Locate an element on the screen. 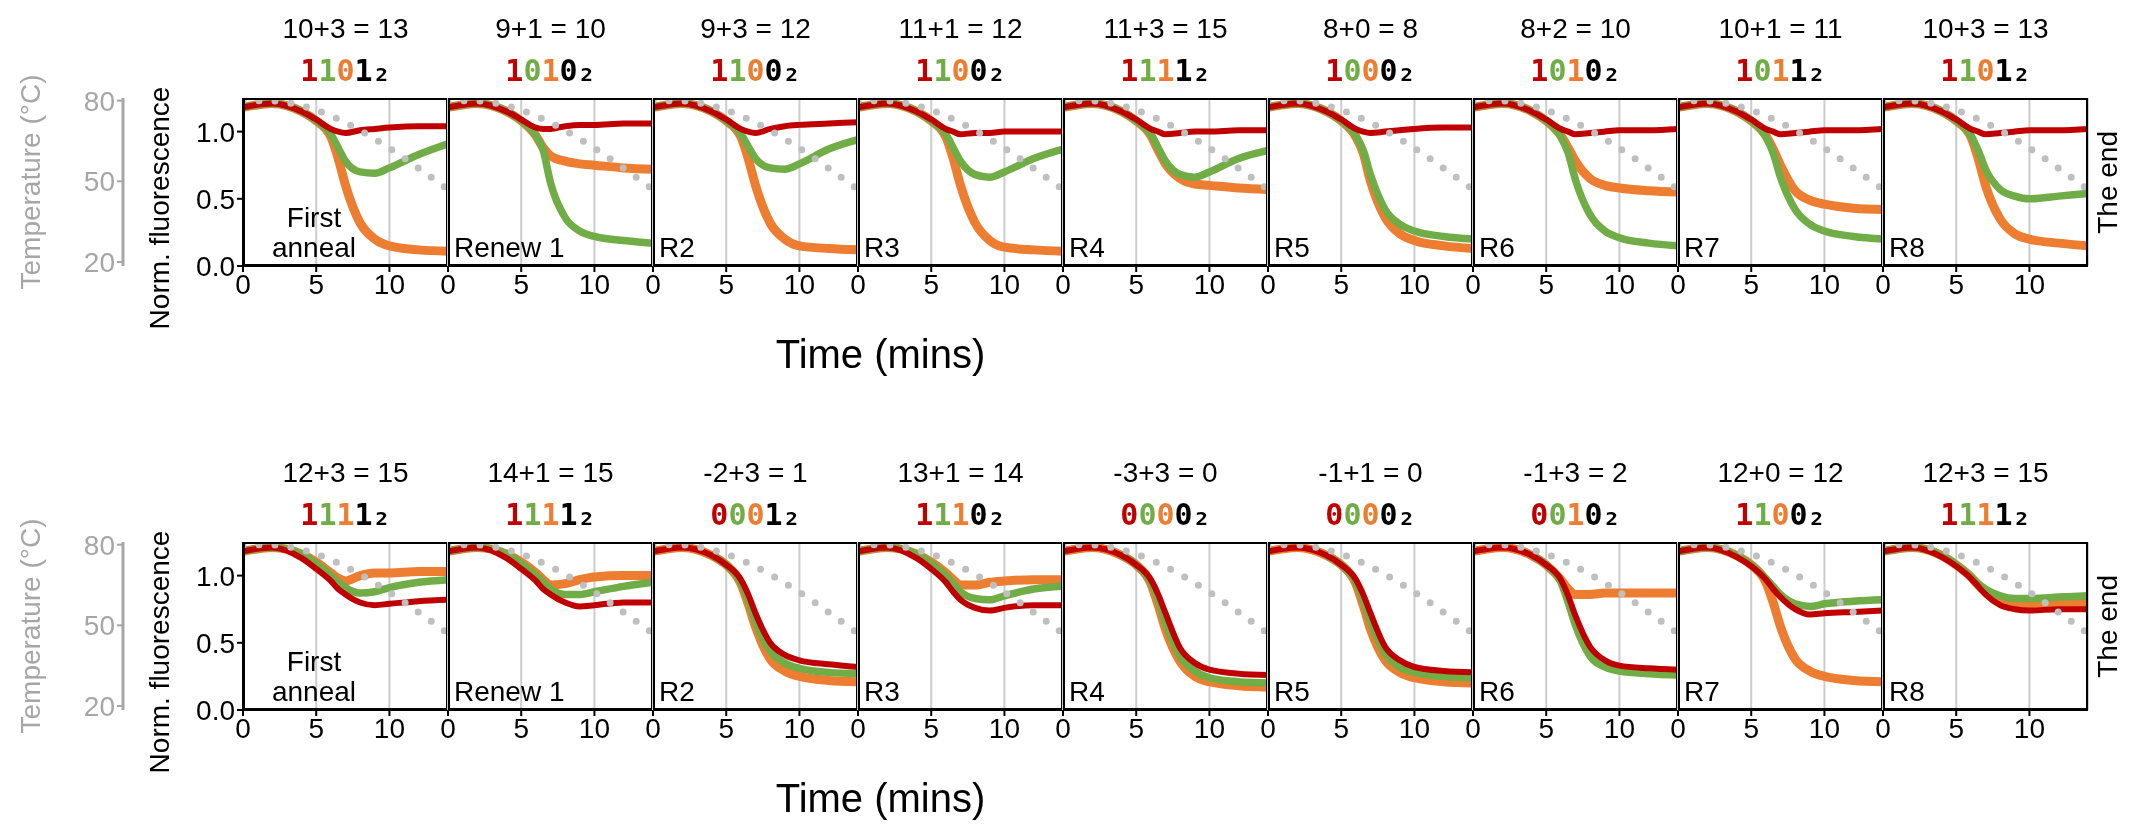 The image size is (2149, 839). y-tick-label: 0.0 is located at coordinates (215, 266).